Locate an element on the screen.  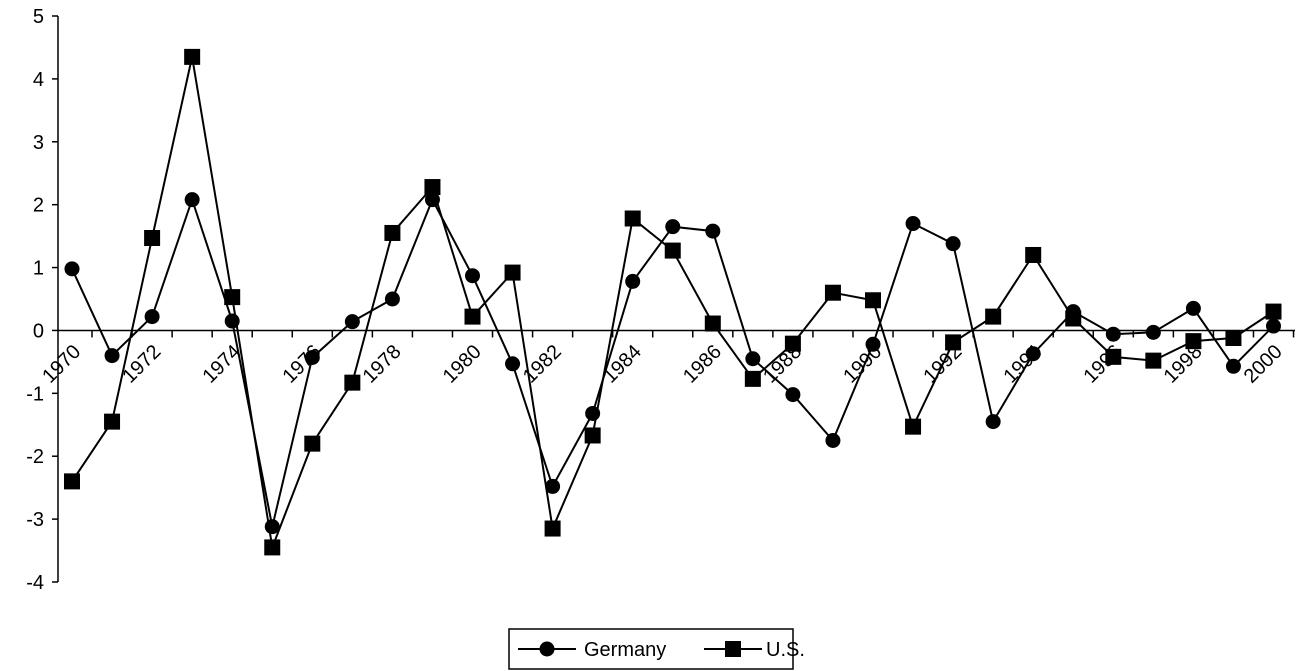
x-tick-label: 1986 is located at coordinates (702, 364).